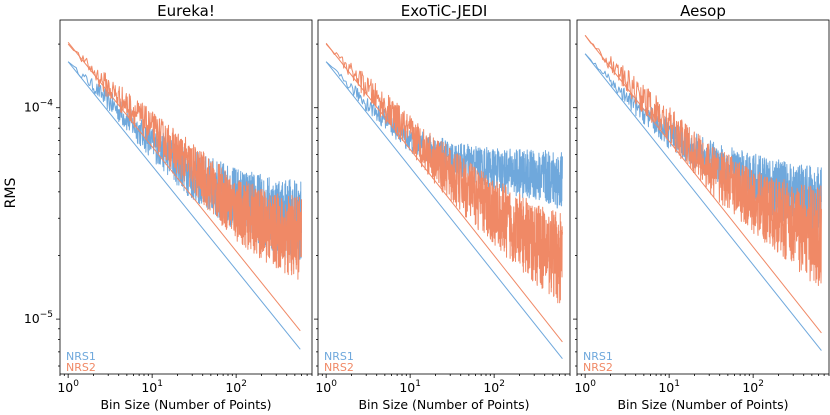 The image size is (830, 415). What do you see at coordinates (186, 11) in the screenshot?
I see `panel-title: Eureka!` at bounding box center [186, 11].